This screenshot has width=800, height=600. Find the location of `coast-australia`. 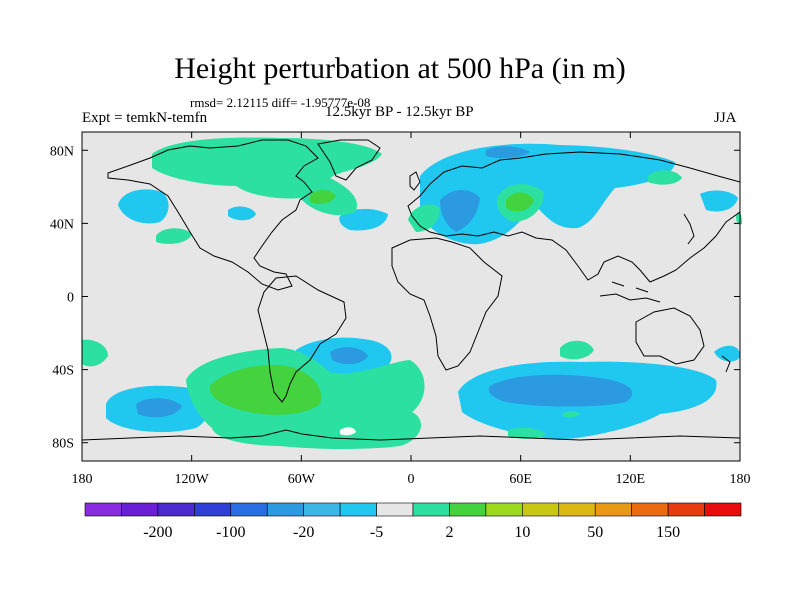

coast-australia is located at coordinates (670, 336).